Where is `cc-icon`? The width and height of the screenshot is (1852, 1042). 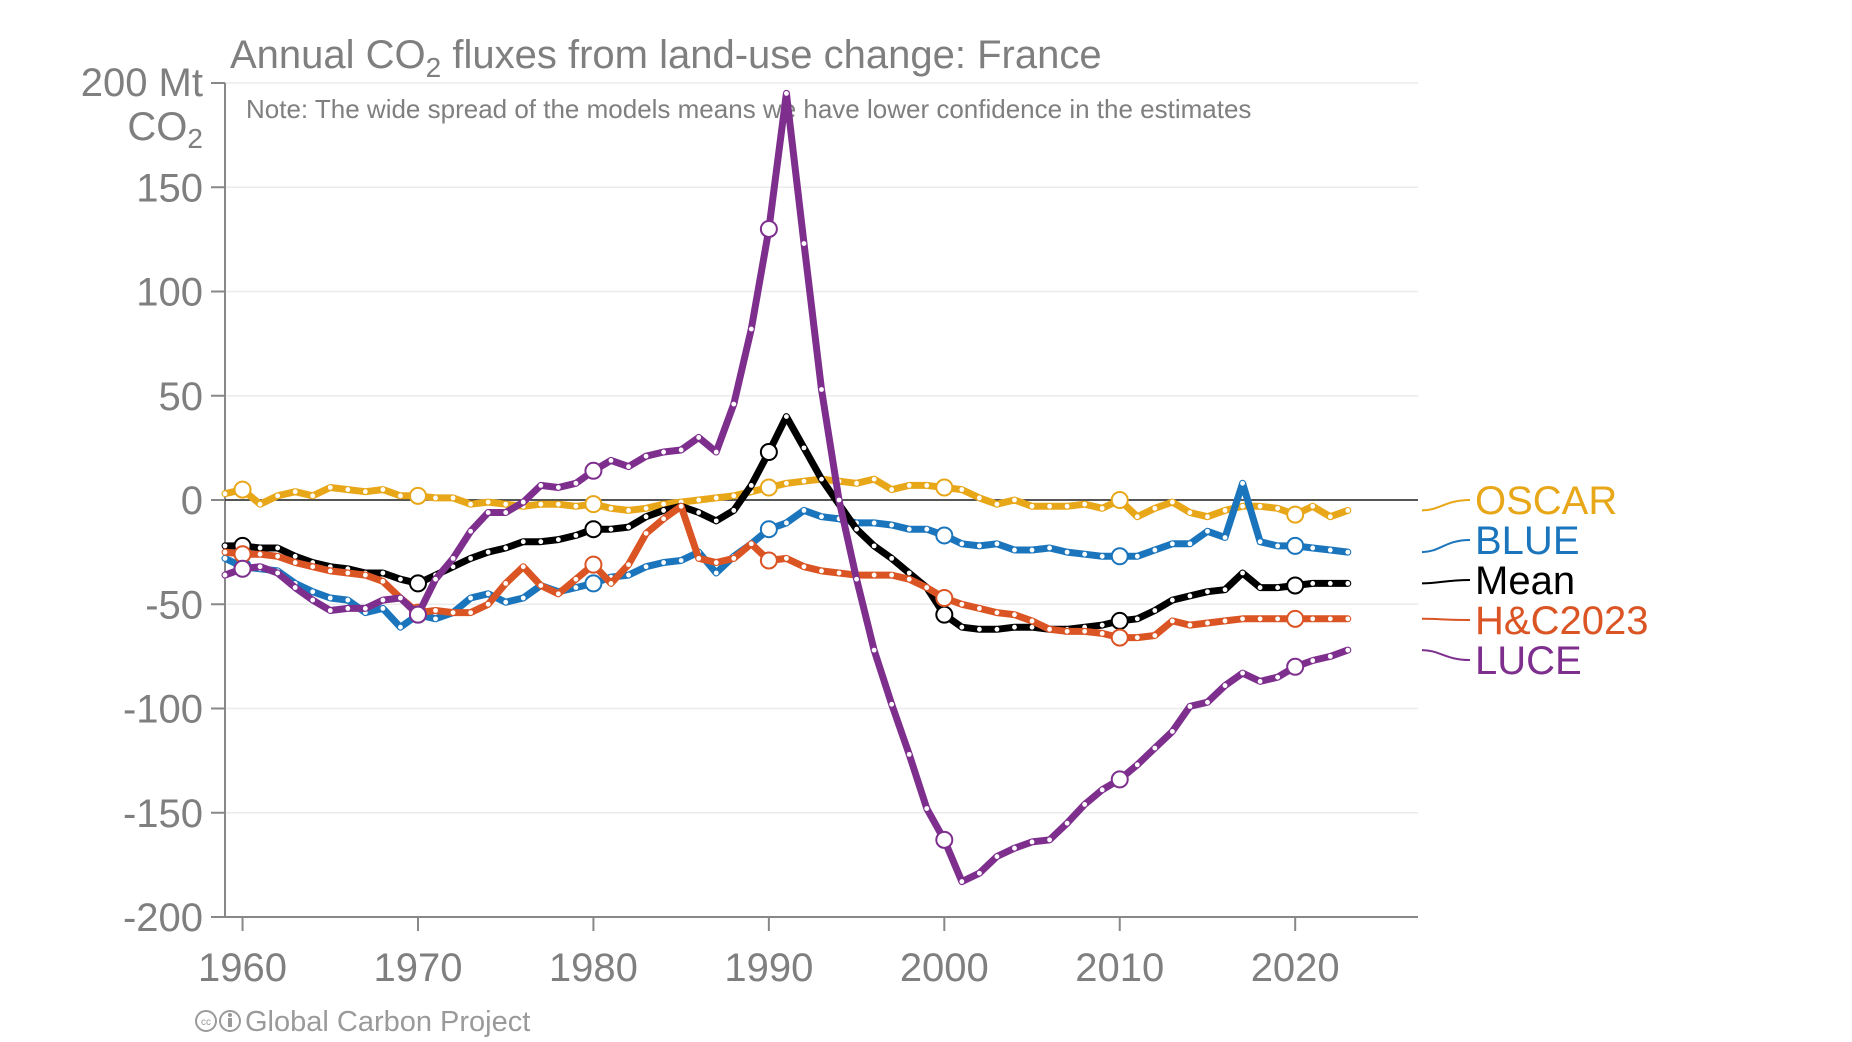
cc-icon is located at coordinates (206, 1021).